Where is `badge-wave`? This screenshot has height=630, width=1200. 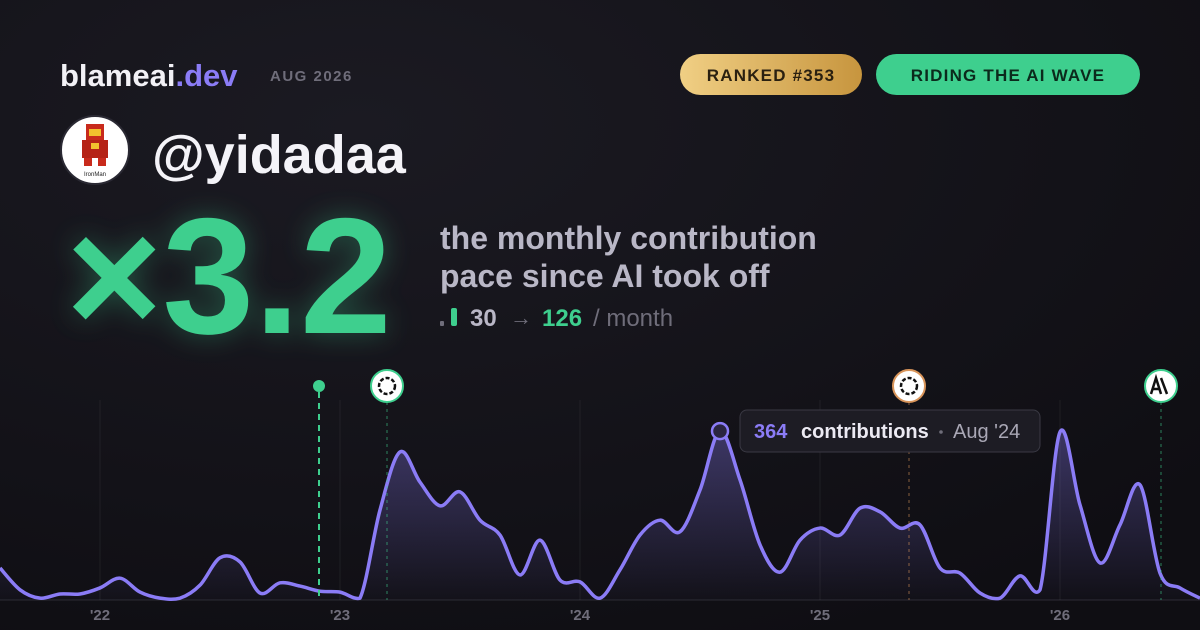
badge-wave is located at coordinates (1008, 74).